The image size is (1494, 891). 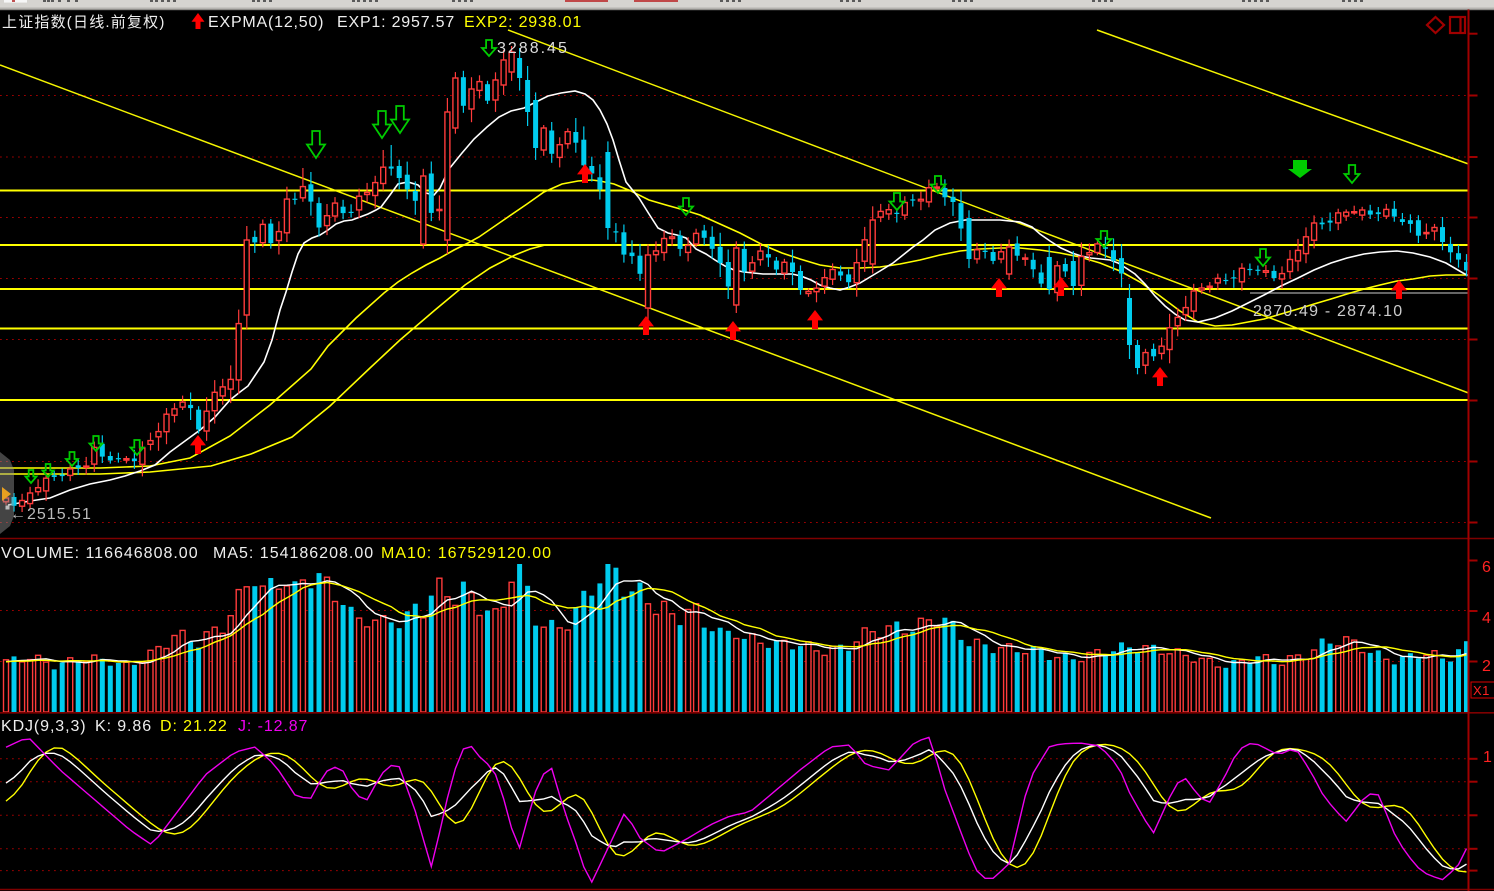 I want to click on svg-text: J: -12.87, so click(x=273, y=726).